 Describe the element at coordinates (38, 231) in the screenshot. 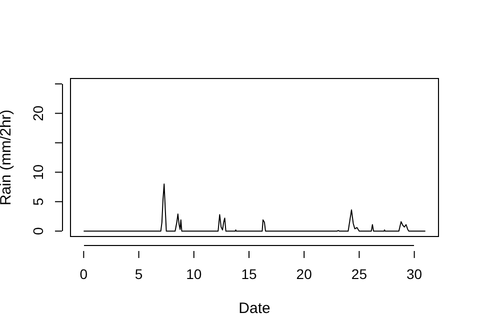

I see `y-tick-label: 0` at that location.